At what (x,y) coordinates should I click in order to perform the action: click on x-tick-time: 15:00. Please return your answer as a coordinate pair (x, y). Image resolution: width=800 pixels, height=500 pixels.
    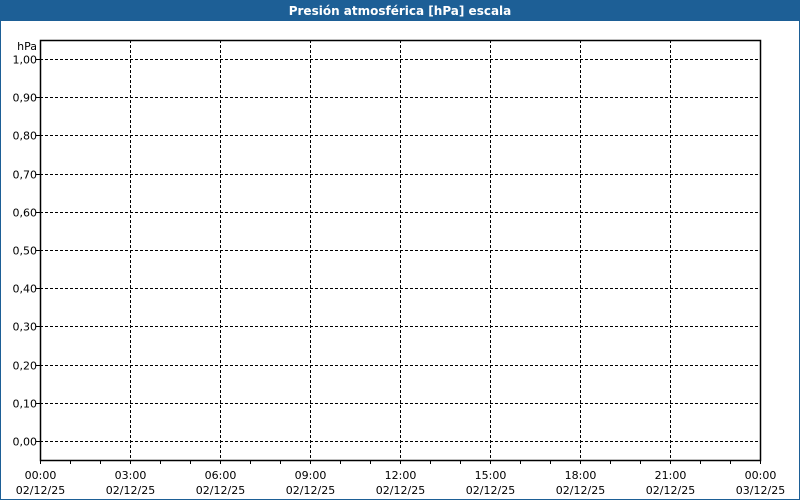
    Looking at the image, I should click on (491, 475).